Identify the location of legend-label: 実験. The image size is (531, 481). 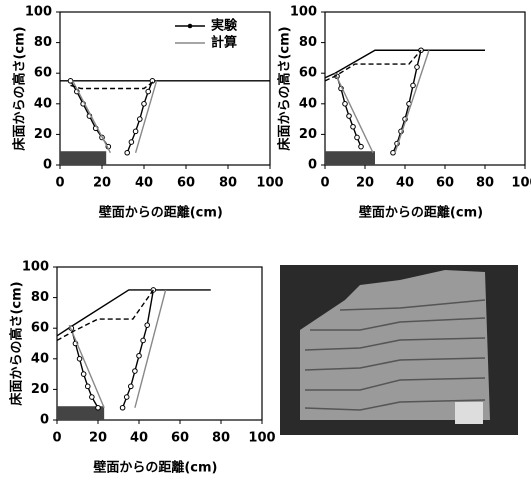
(224, 26).